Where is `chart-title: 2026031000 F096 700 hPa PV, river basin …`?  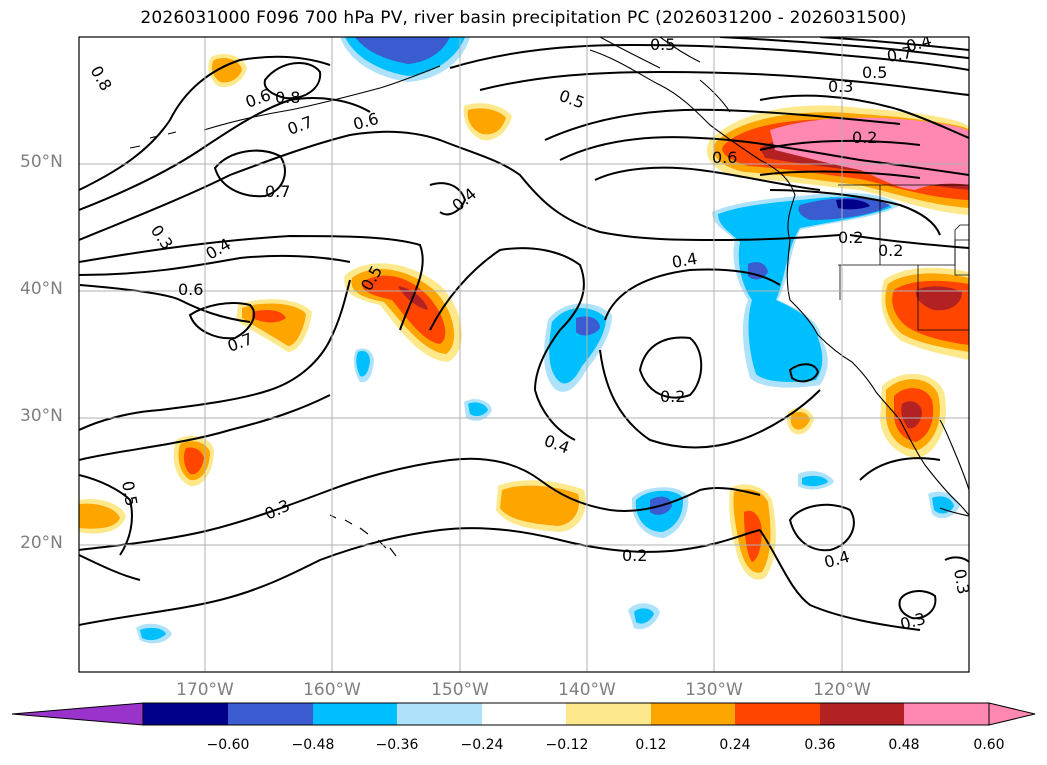 chart-title: 2026031000 F096 700 hPa PV, river basin … is located at coordinates (523, 18).